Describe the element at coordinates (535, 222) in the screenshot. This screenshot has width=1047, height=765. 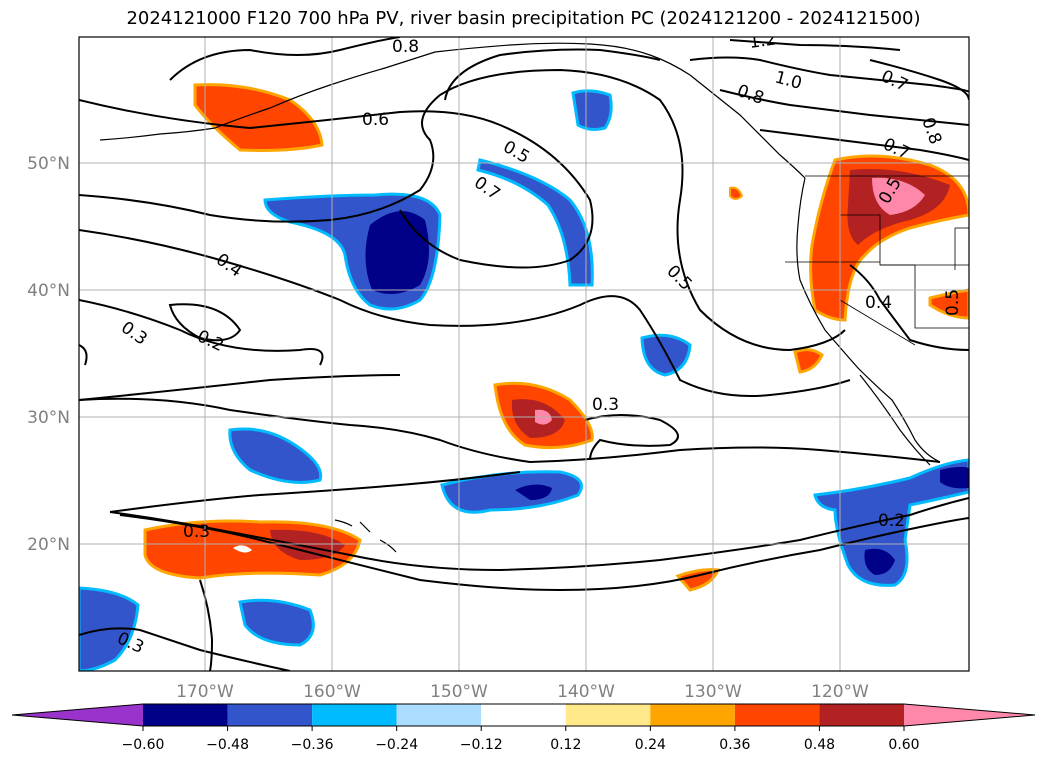
I see `blue-region-arc` at that location.